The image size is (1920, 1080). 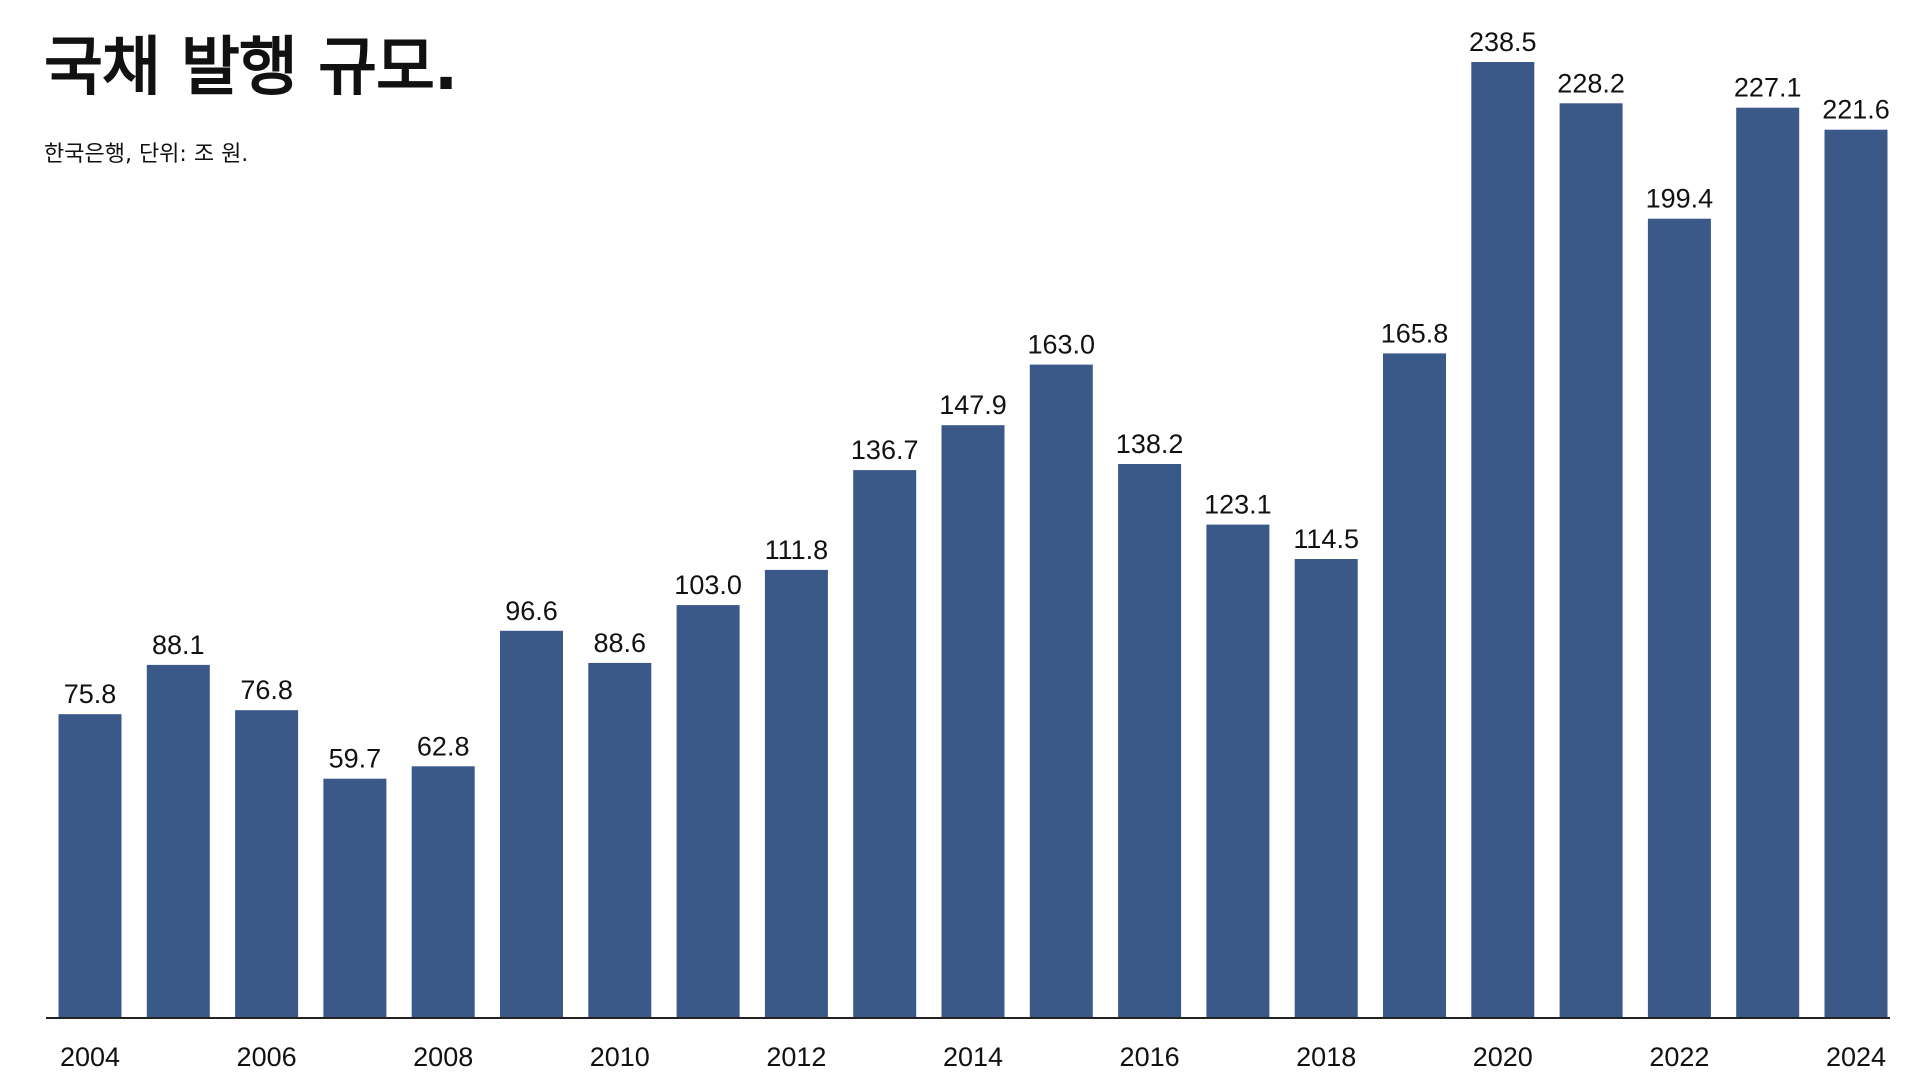 What do you see at coordinates (797, 550) in the screenshot?
I see `value-label-2012: 111.8` at bounding box center [797, 550].